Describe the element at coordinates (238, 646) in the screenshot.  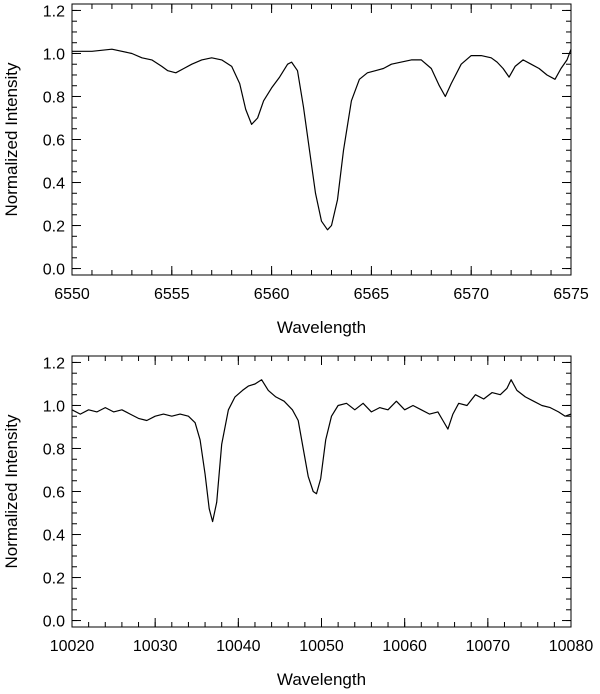
I see `x-tick-label: 10040` at that location.